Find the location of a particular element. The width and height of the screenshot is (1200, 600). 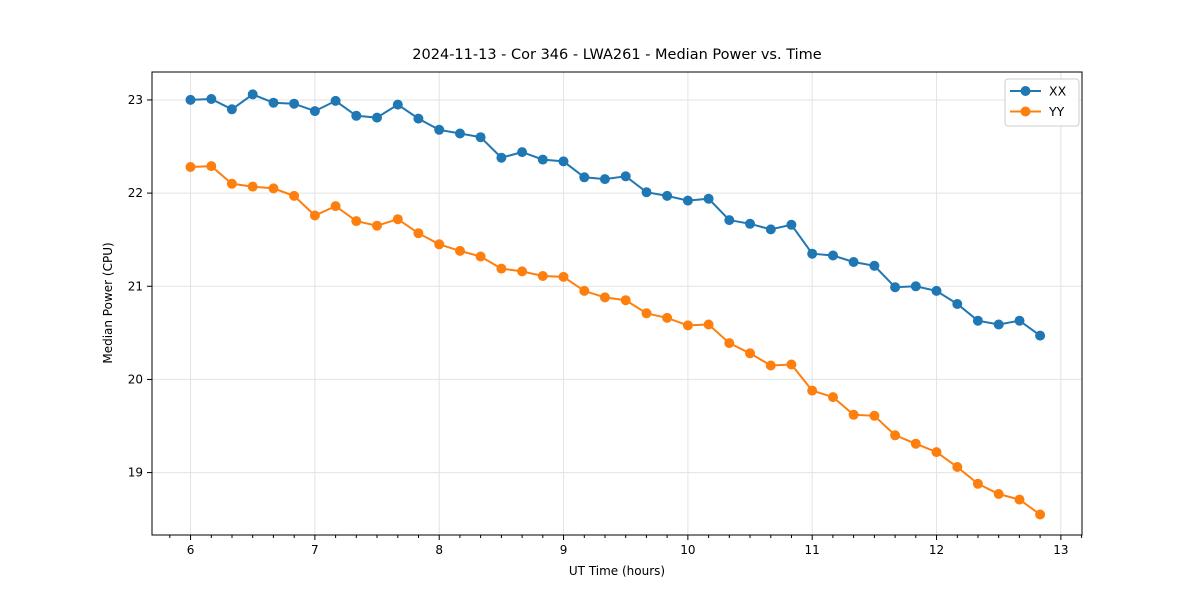

x-tick-label: 6 is located at coordinates (191, 550).